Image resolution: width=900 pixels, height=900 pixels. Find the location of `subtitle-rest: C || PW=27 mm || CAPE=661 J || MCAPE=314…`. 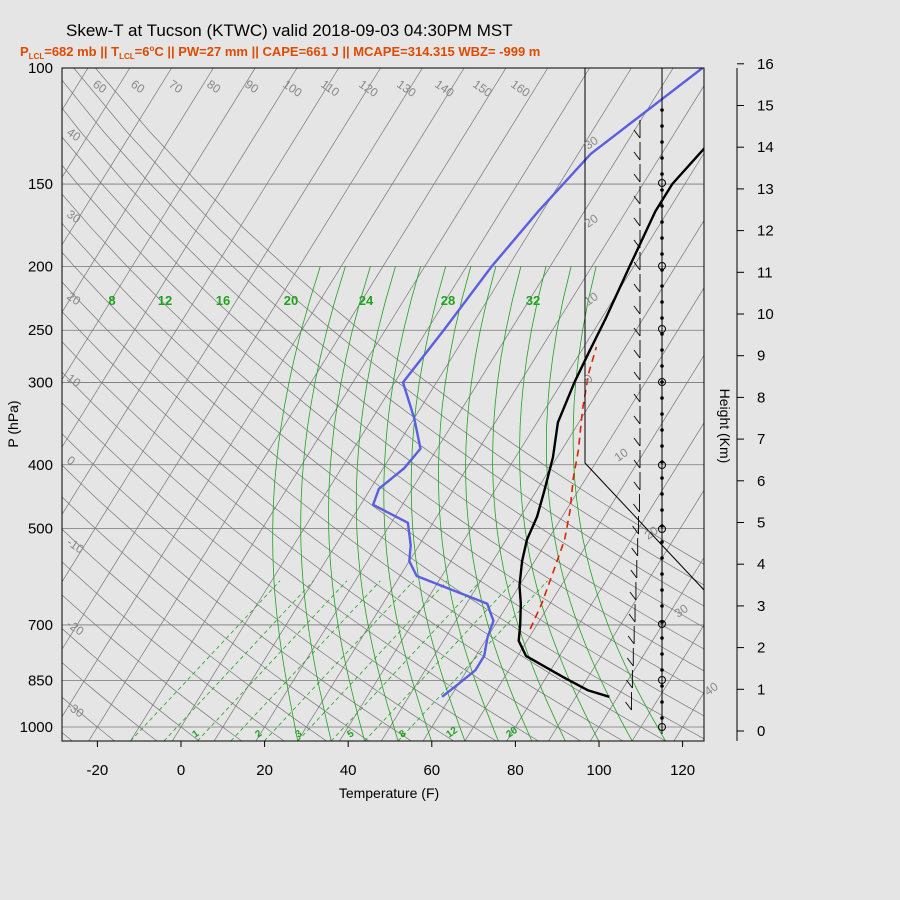

subtitle-rest: C || PW=27 mm || CAPE=661 J || MCAPE=314… is located at coordinates (347, 51).